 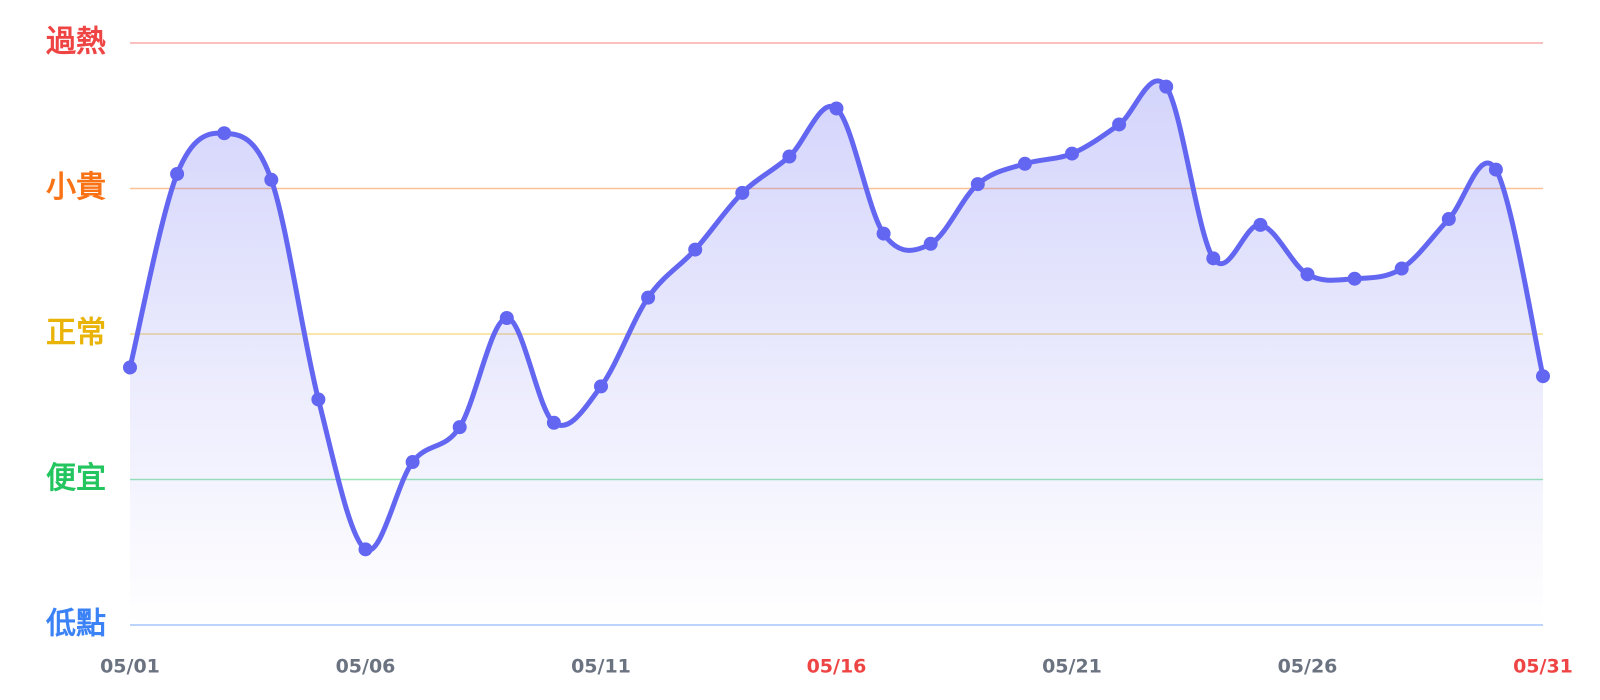 I want to click on x-tick-label: 05/31, so click(x=1543, y=667).